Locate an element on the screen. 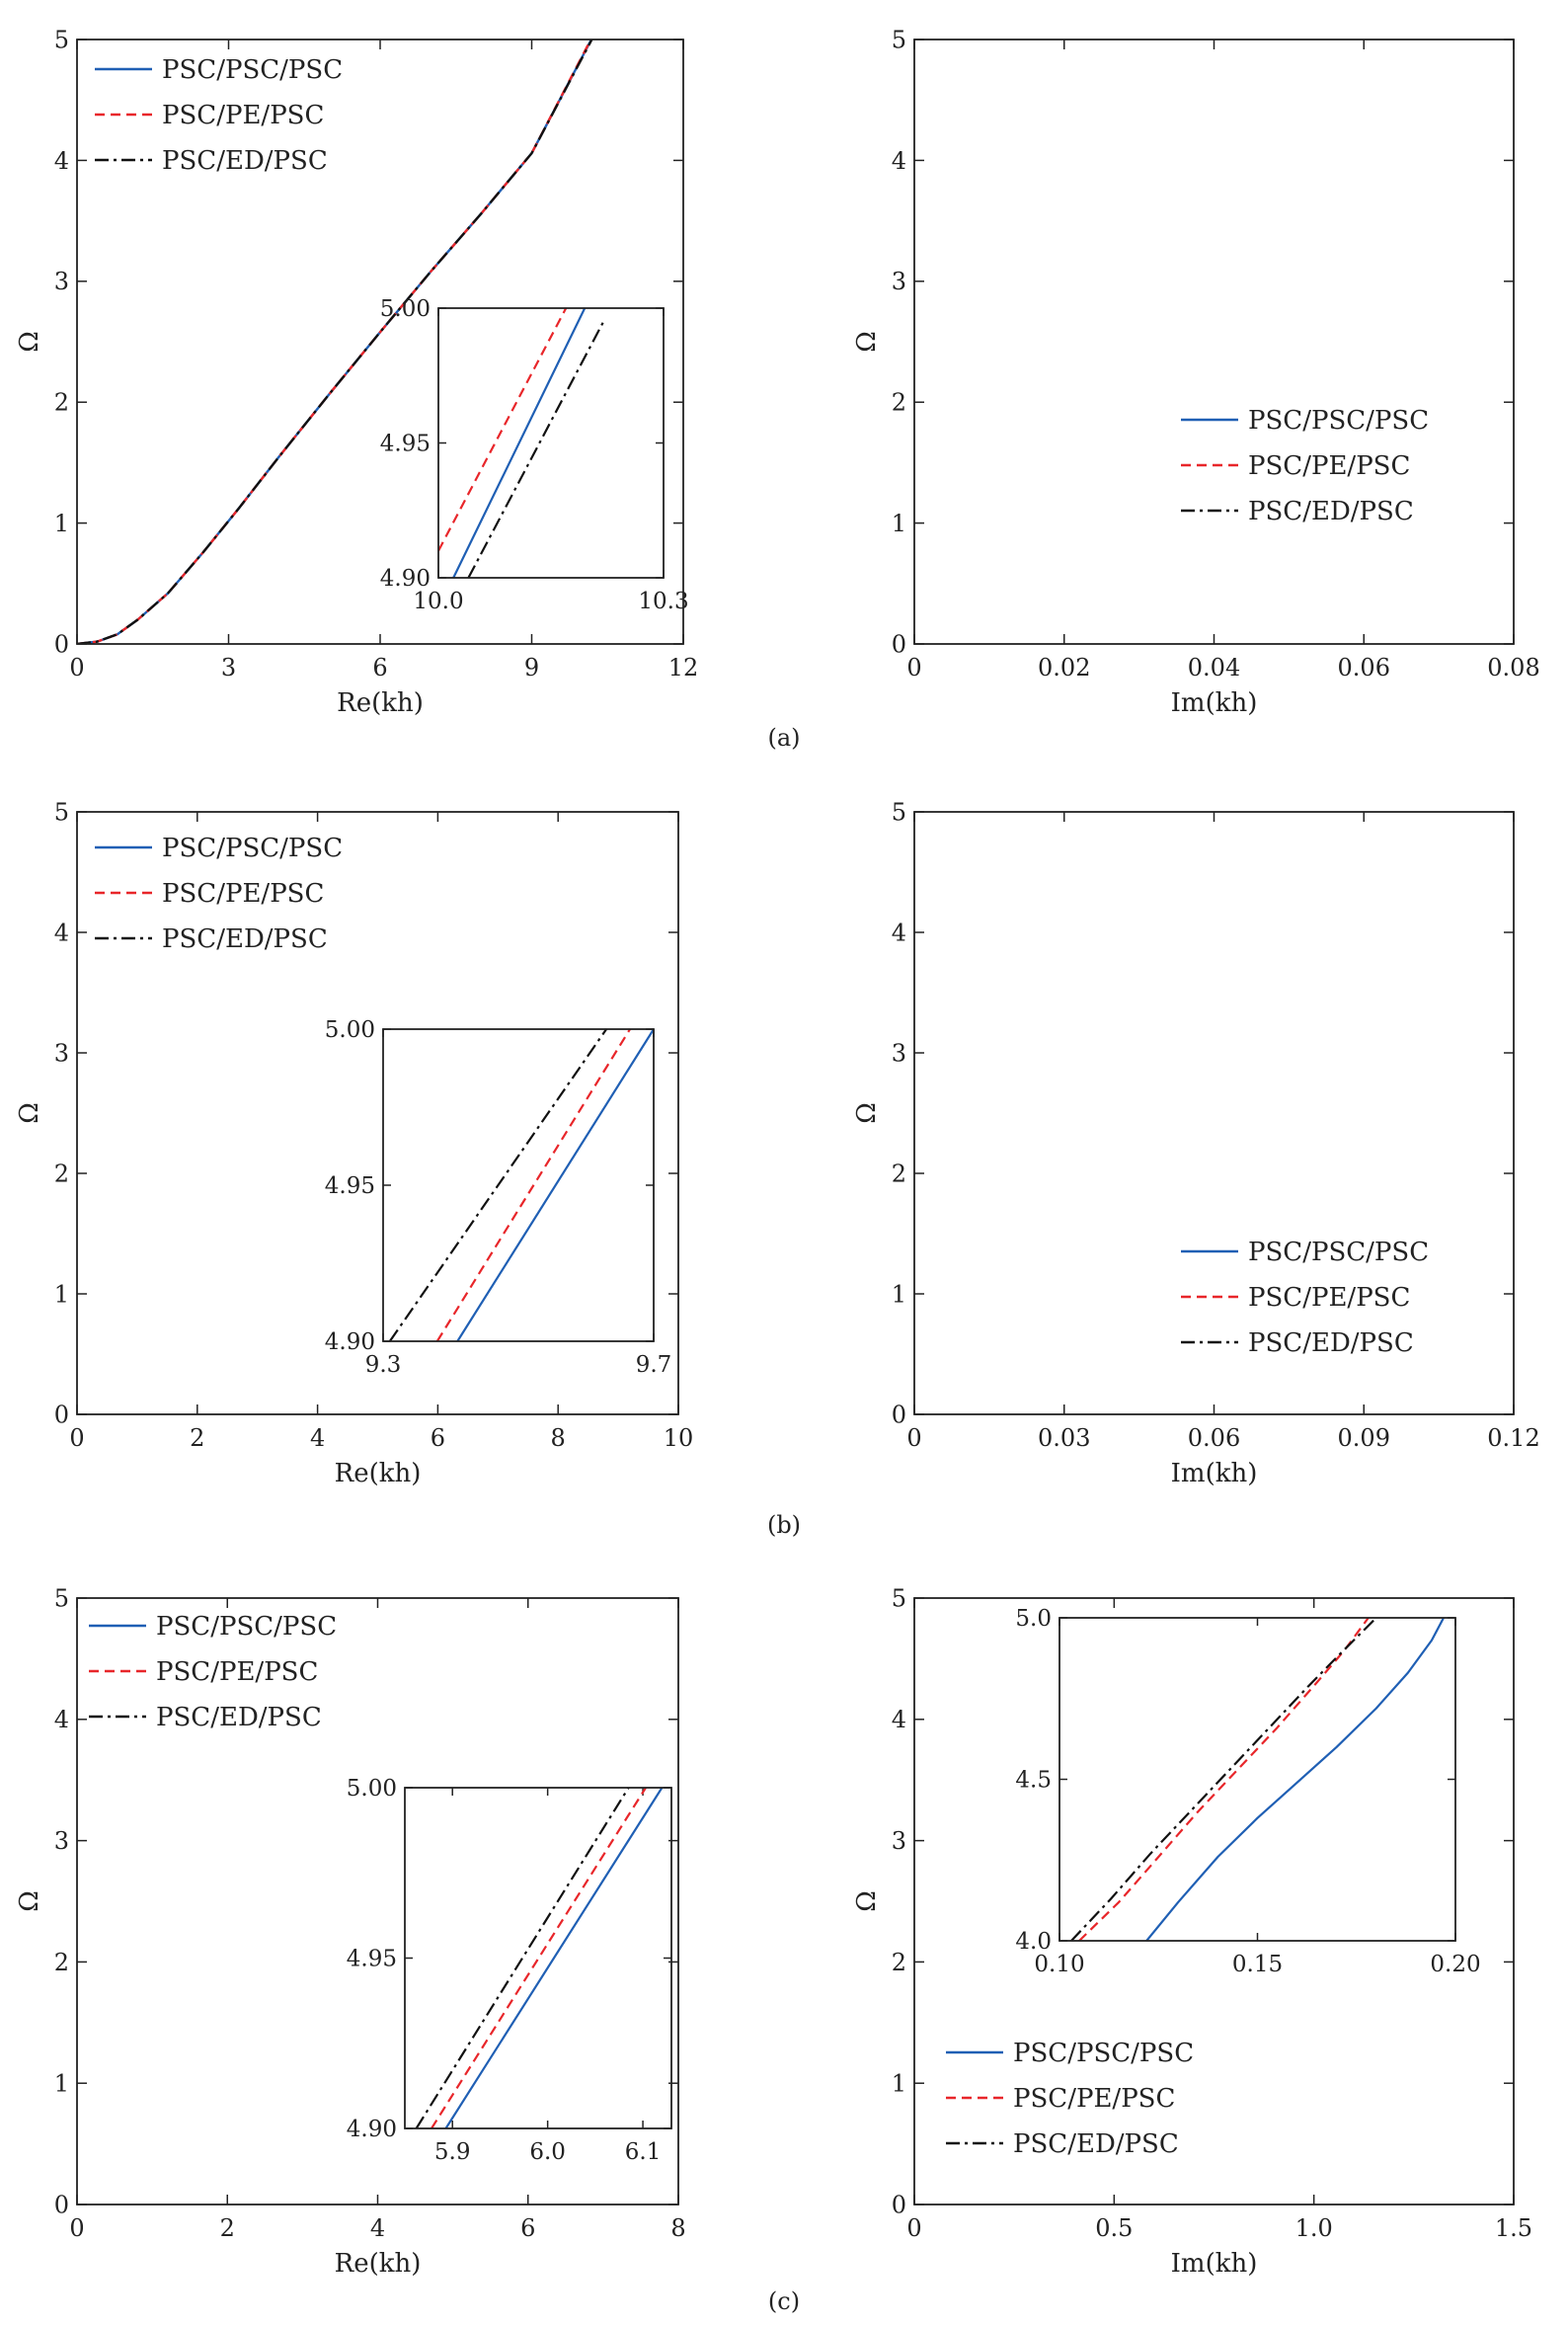 This screenshot has height=2325, width=1568. inset-5-x-tick-label: 0.10 is located at coordinates (1059, 1964).